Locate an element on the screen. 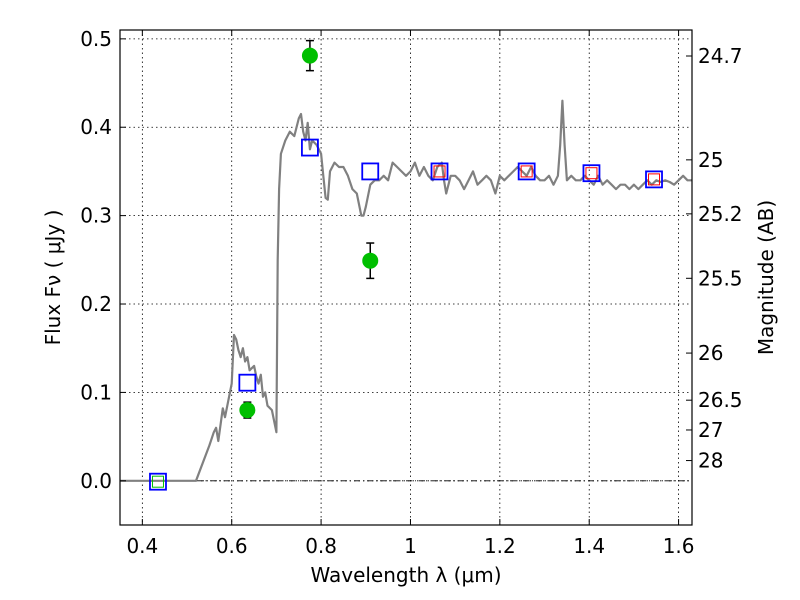 This screenshot has height=600, width=800. x-tick-label: 0.8 is located at coordinates (321, 546).